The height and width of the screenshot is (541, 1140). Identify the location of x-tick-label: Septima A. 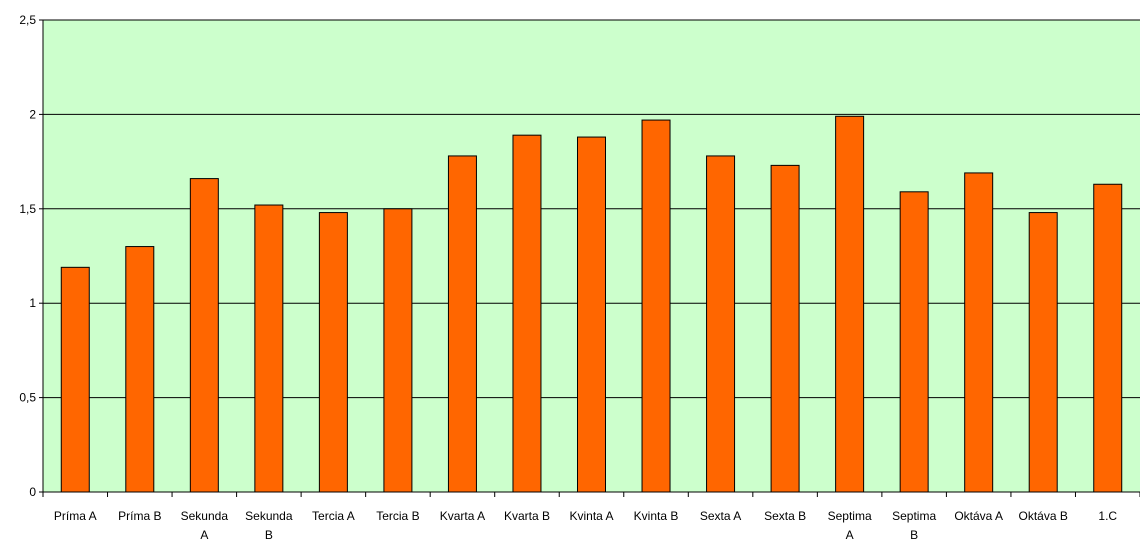
(850, 525).